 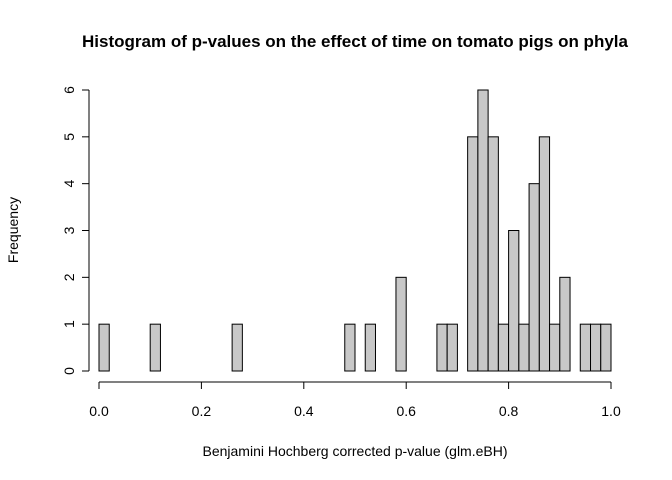 What do you see at coordinates (69, 371) in the screenshot?
I see `y-tick-label: 0` at bounding box center [69, 371].